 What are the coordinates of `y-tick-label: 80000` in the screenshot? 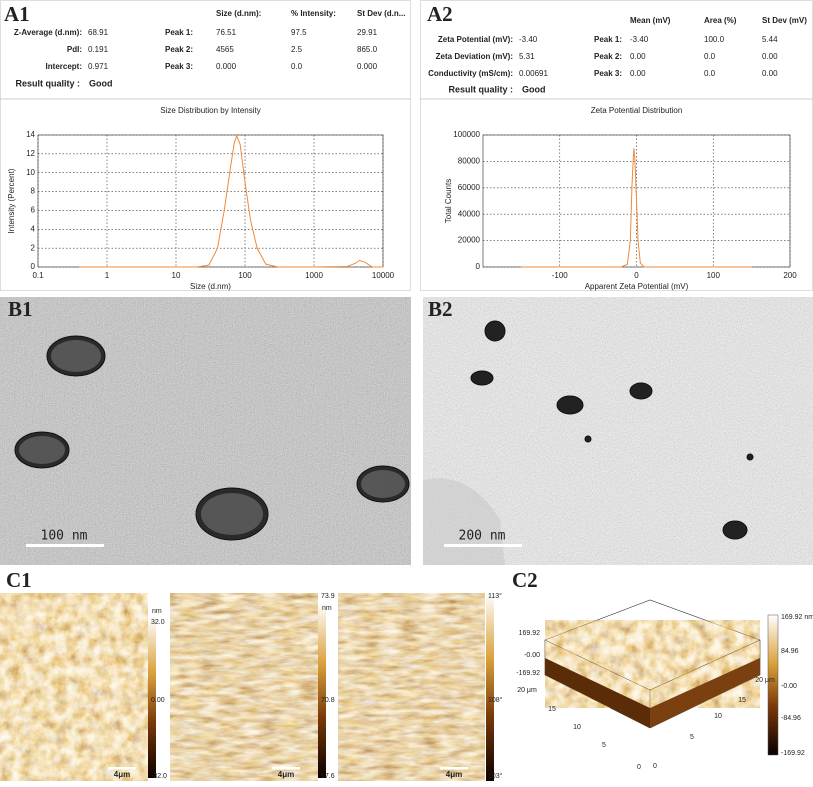 It's located at (469, 161).